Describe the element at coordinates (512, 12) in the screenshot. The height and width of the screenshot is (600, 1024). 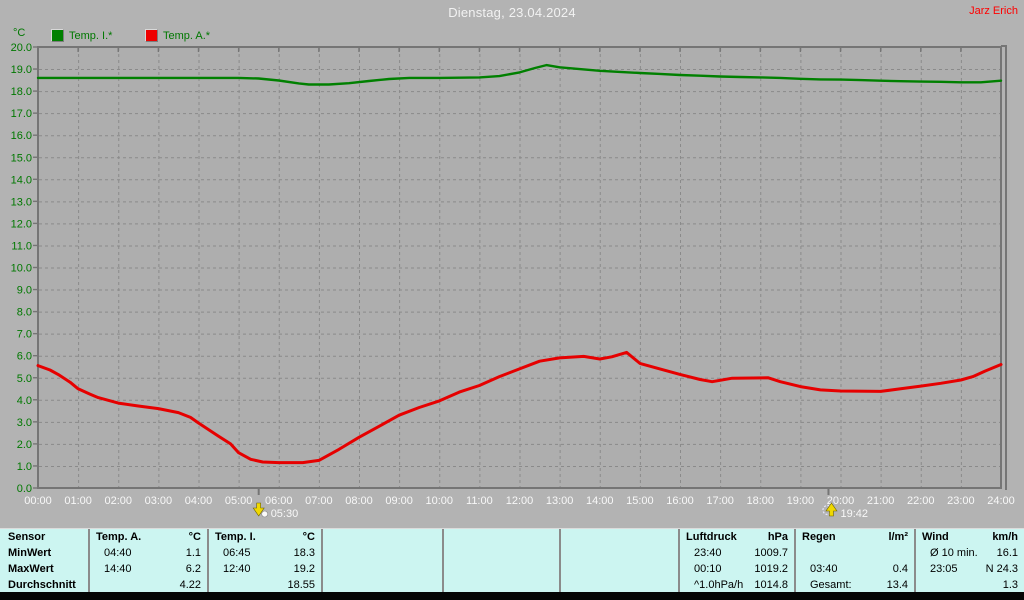
I see `page-title: Dienstag, 23.04.2024` at that location.